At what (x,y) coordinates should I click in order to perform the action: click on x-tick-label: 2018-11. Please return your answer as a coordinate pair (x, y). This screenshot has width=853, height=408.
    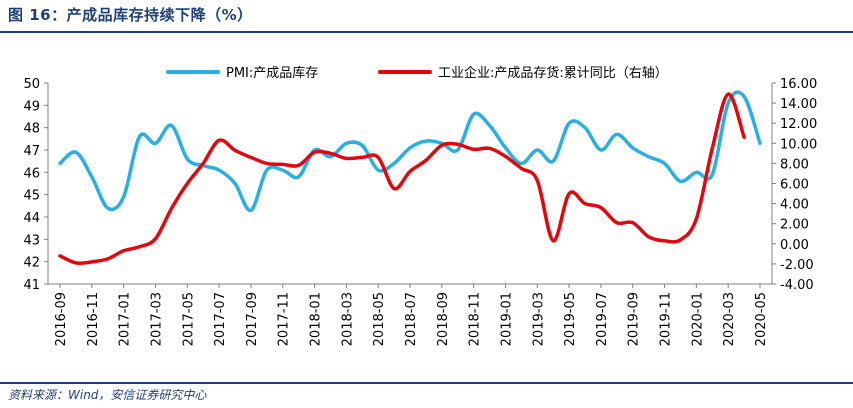
    Looking at the image, I should click on (475, 319).